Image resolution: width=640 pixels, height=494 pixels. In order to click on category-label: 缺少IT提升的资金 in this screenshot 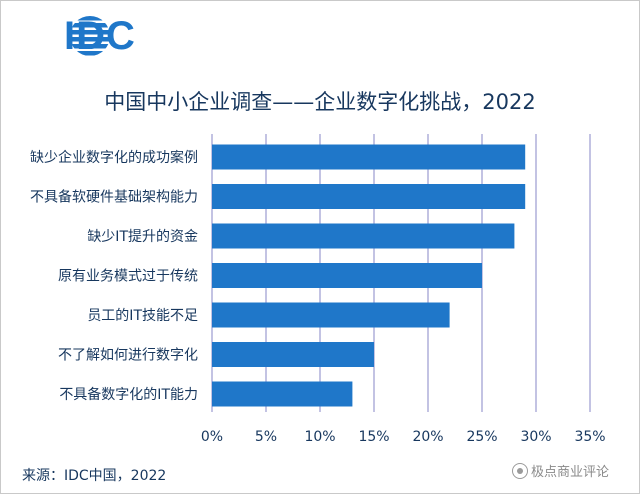, I will do `click(142, 237)`.